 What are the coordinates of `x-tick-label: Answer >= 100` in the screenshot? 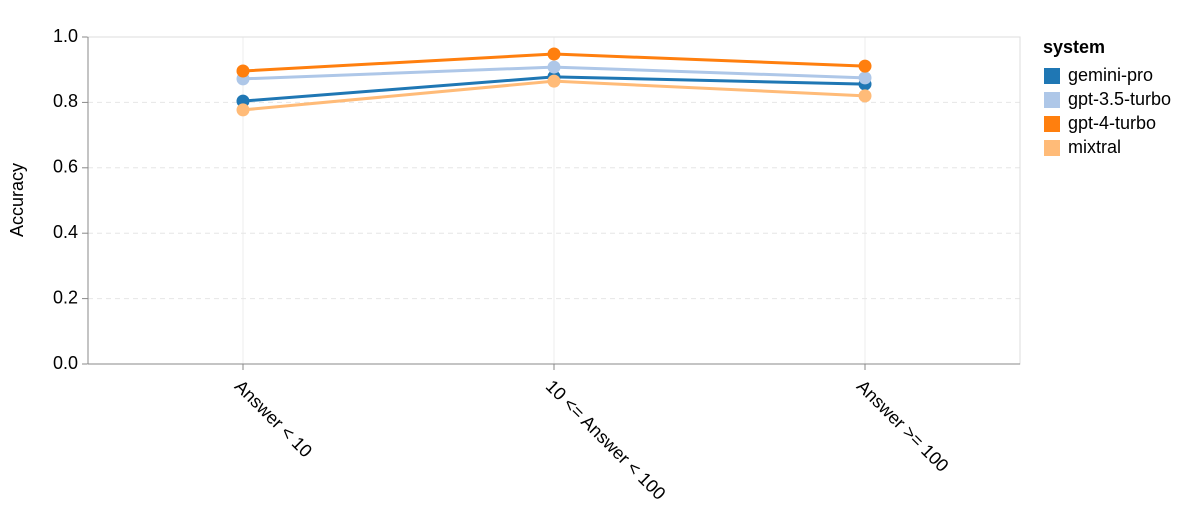 It's located at (903, 426).